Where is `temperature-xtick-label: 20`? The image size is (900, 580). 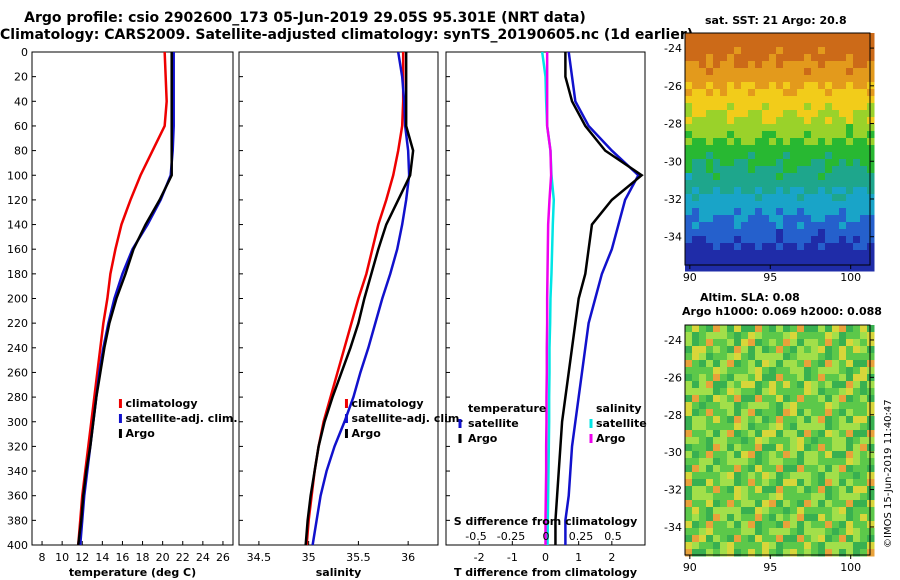
temperature-xtick-label: 20 is located at coordinates (163, 557).